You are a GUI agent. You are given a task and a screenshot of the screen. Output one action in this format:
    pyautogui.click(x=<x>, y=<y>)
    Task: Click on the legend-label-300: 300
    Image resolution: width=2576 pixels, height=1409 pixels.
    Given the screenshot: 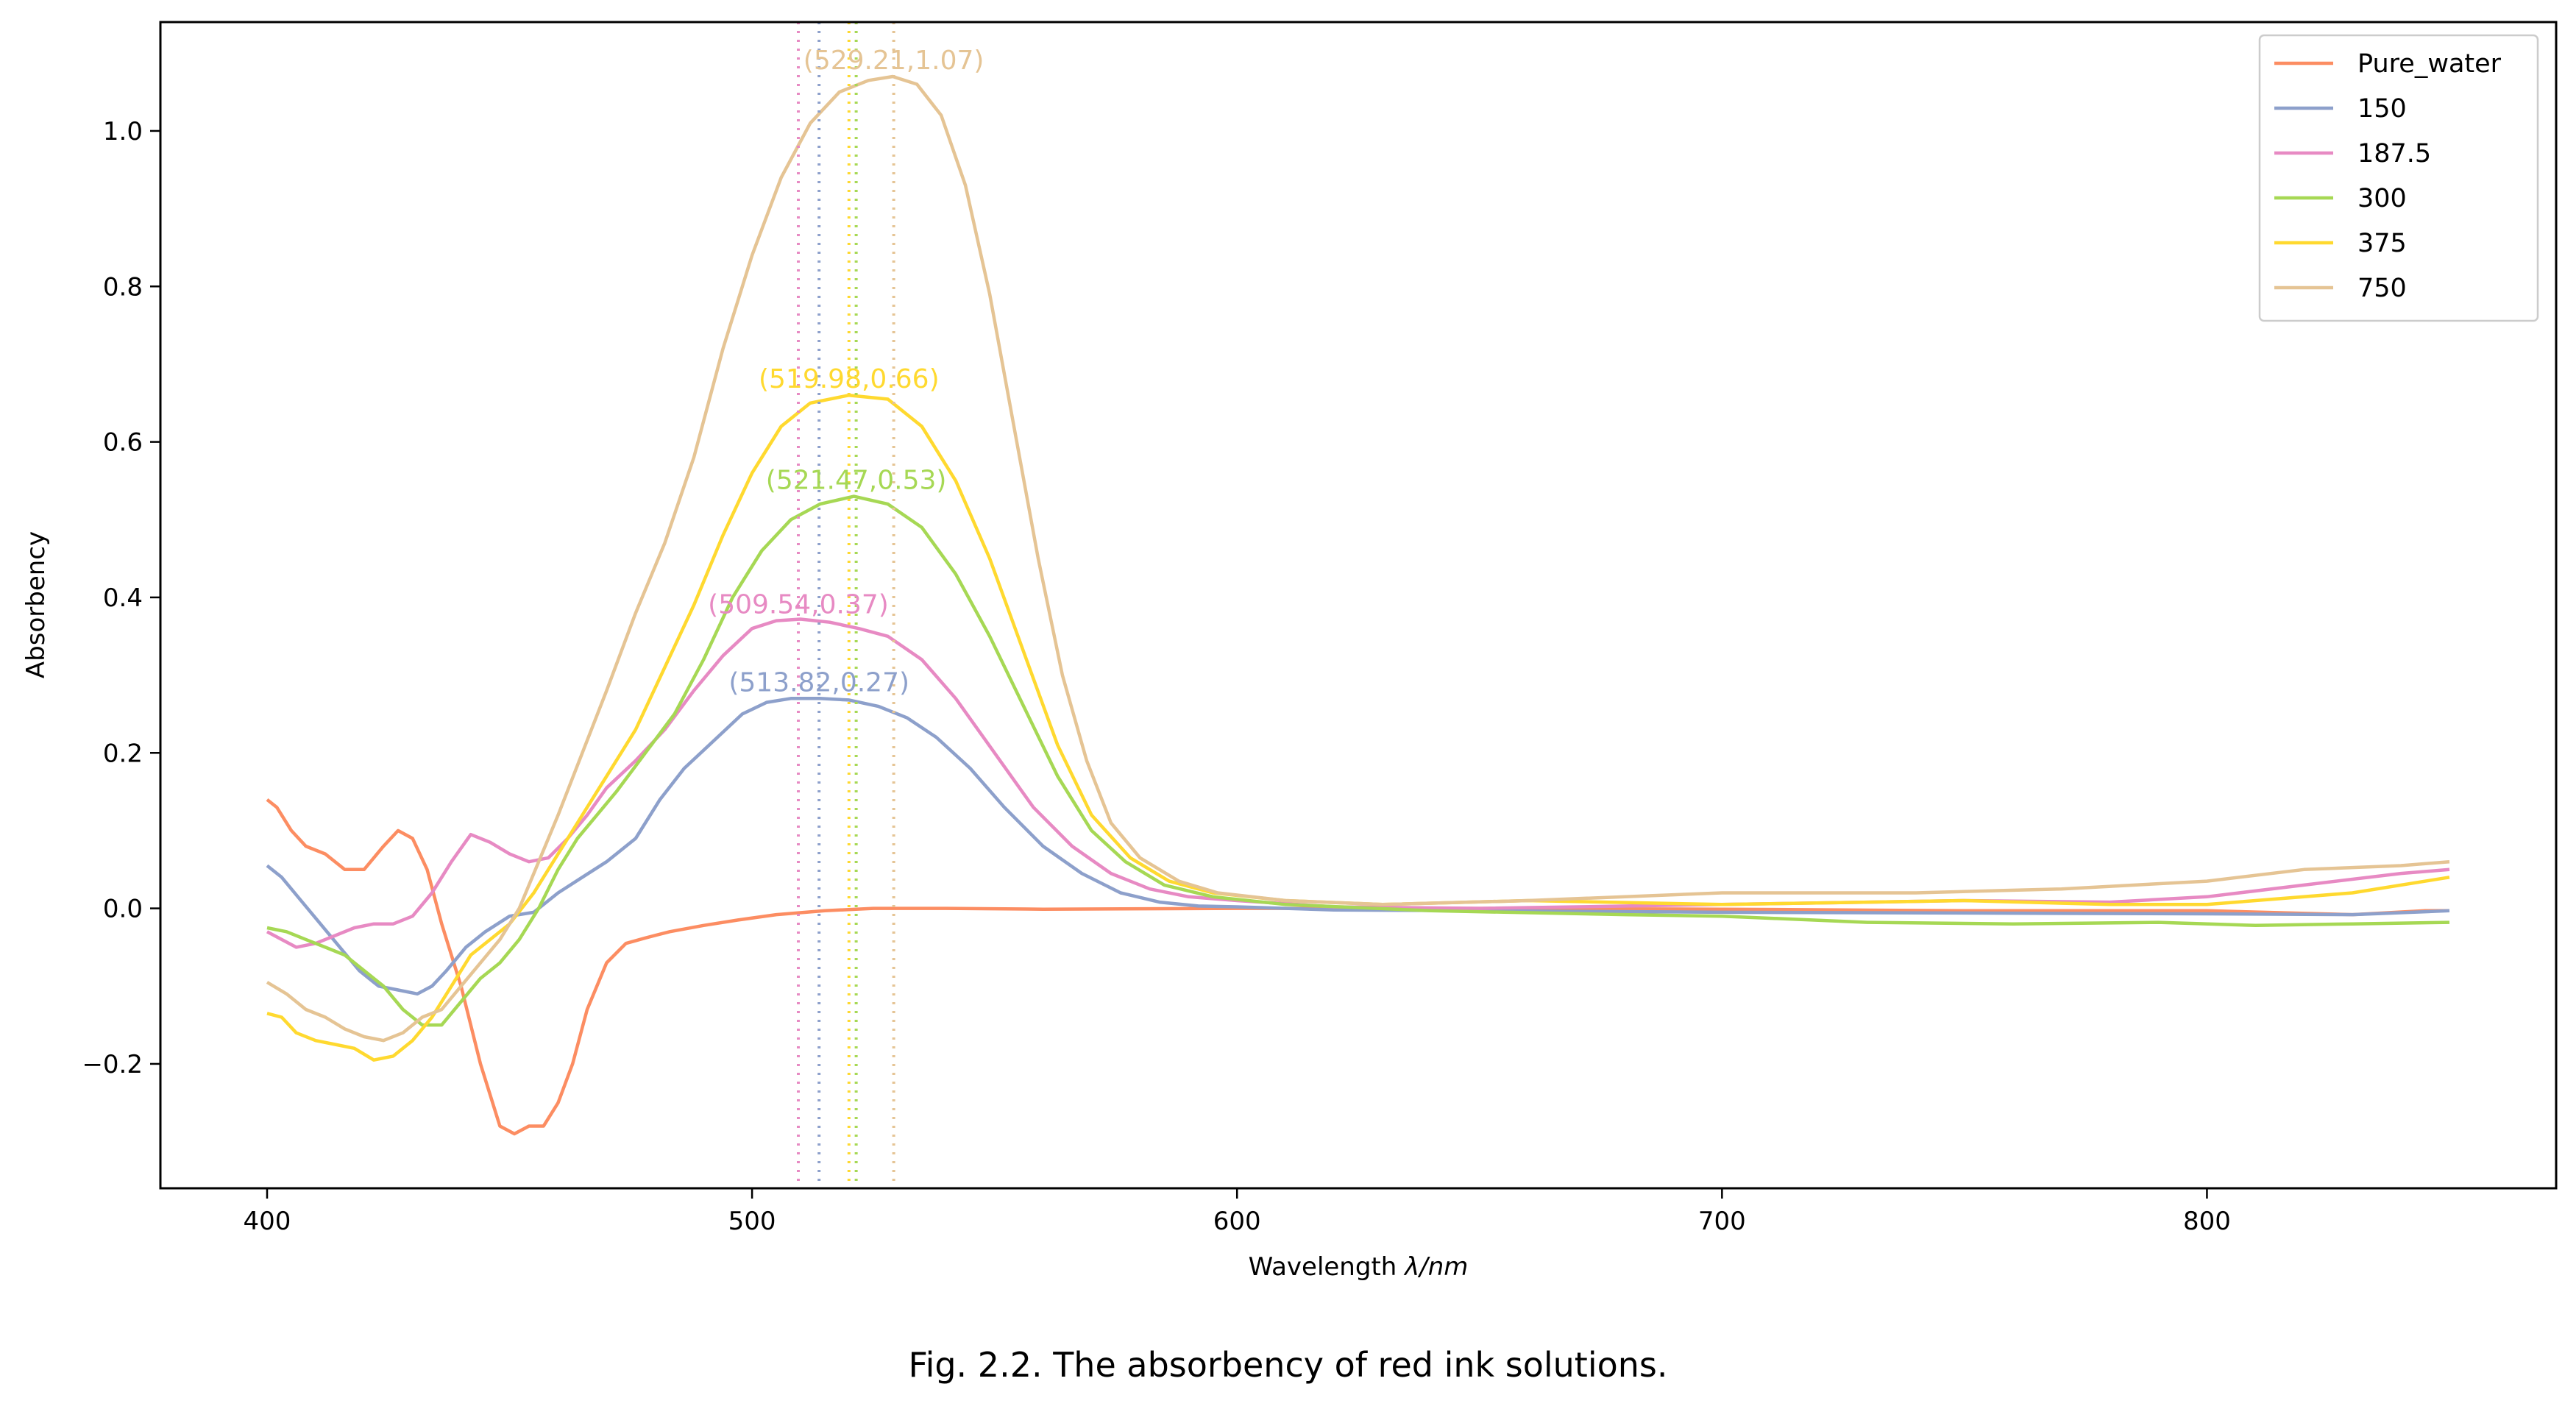 What is the action you would take?
    pyautogui.click(x=2382, y=199)
    